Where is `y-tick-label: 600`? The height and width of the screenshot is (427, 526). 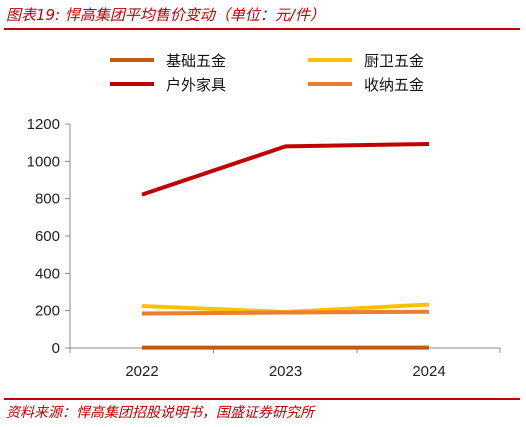 y-tick-label: 600 is located at coordinates (47, 236).